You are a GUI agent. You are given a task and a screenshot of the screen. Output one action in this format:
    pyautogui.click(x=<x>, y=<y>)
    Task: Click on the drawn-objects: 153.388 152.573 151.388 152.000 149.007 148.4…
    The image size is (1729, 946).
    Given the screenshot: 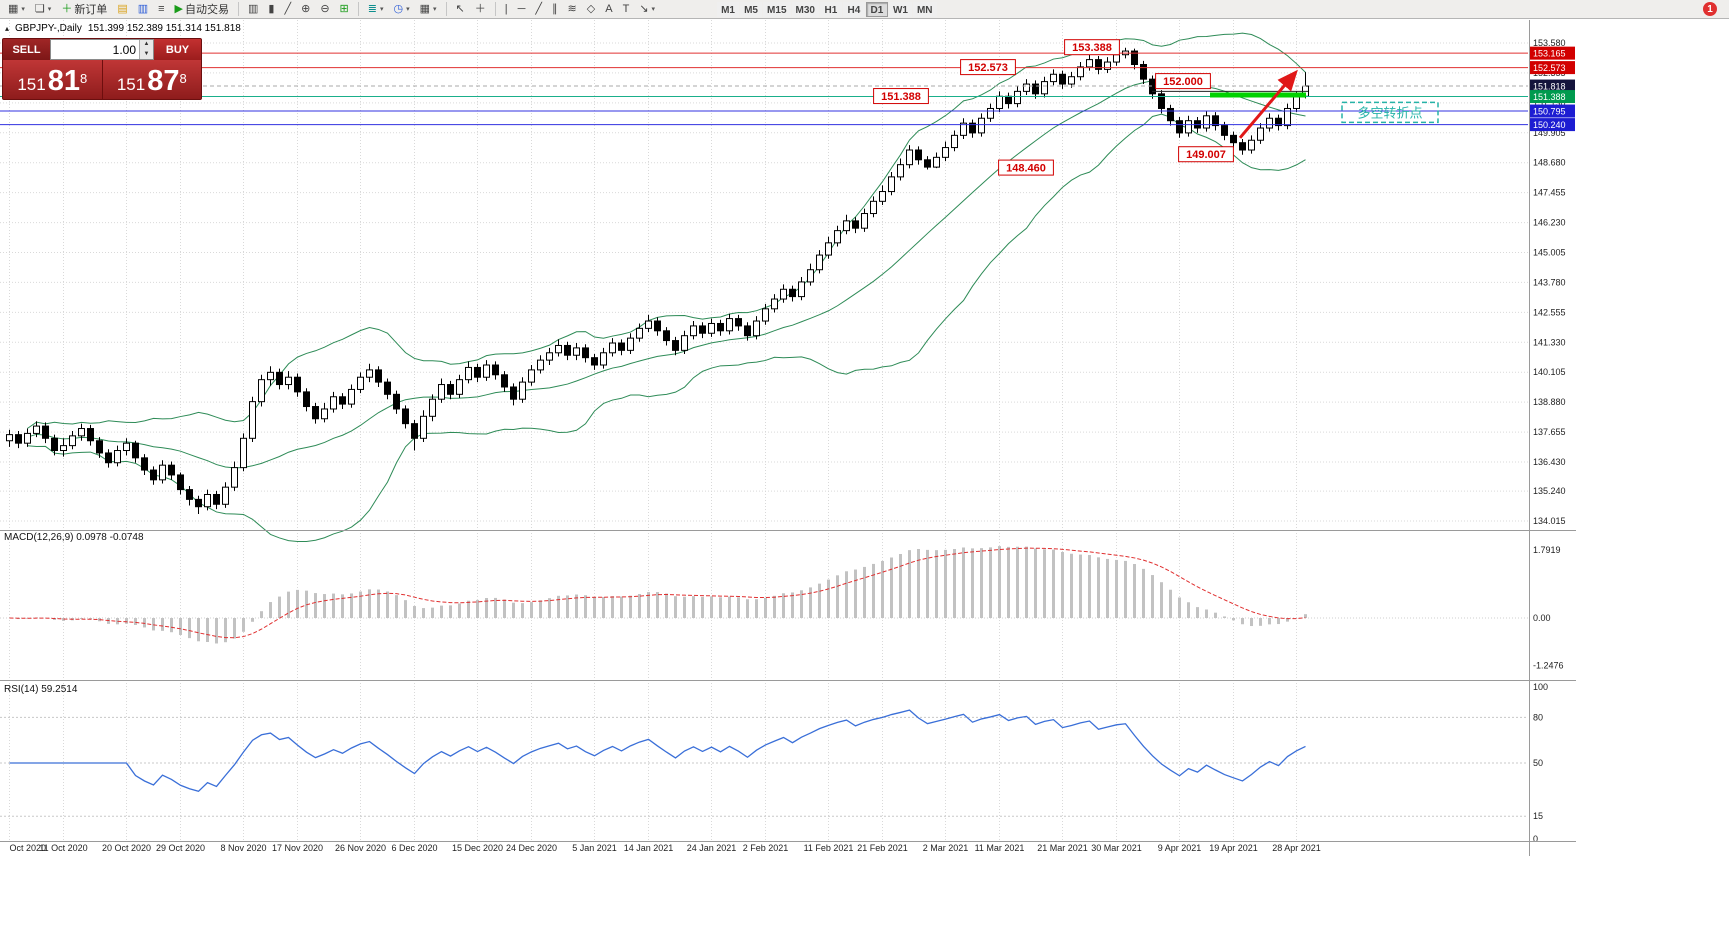 What is the action you would take?
    pyautogui.click(x=764, y=107)
    